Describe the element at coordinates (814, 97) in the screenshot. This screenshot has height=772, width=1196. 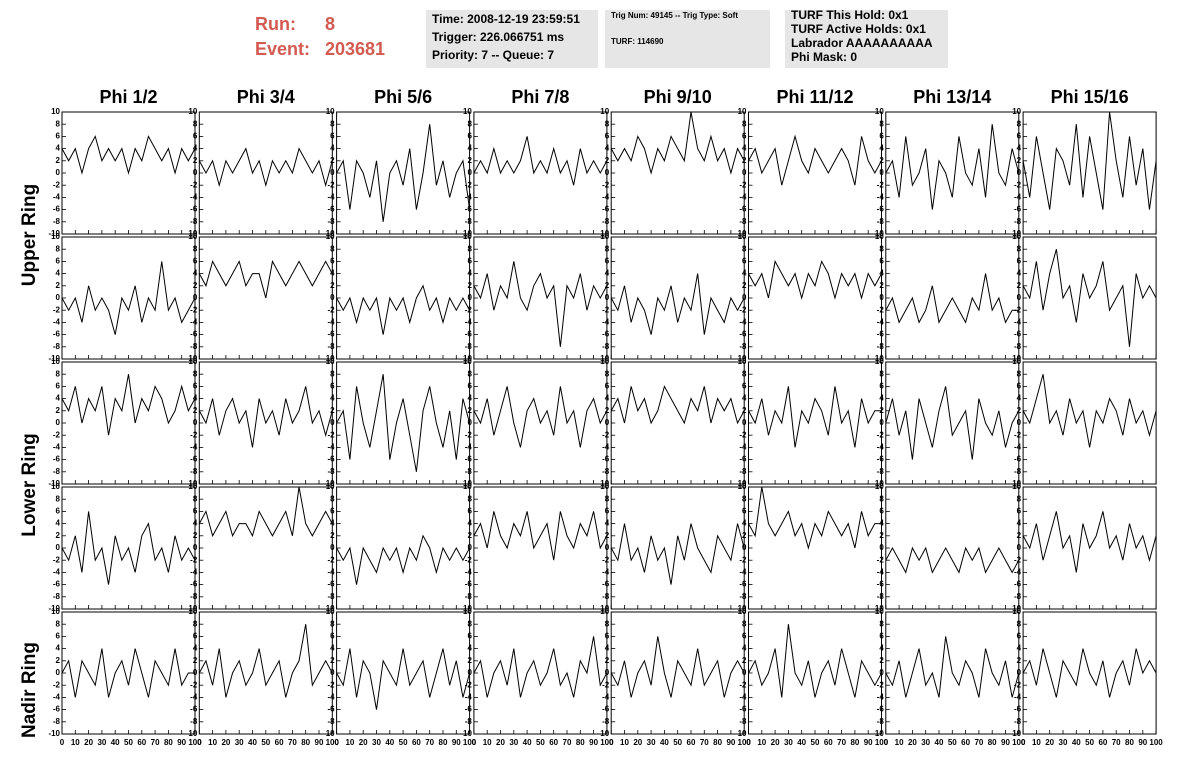
I see `column-title: Phi 11/12` at that location.